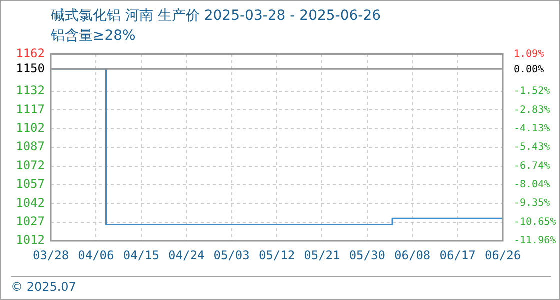 The width and height of the screenshot is (560, 300). What do you see at coordinates (30, 91) in the screenshot?
I see `y-tick-label: 1132` at bounding box center [30, 91].